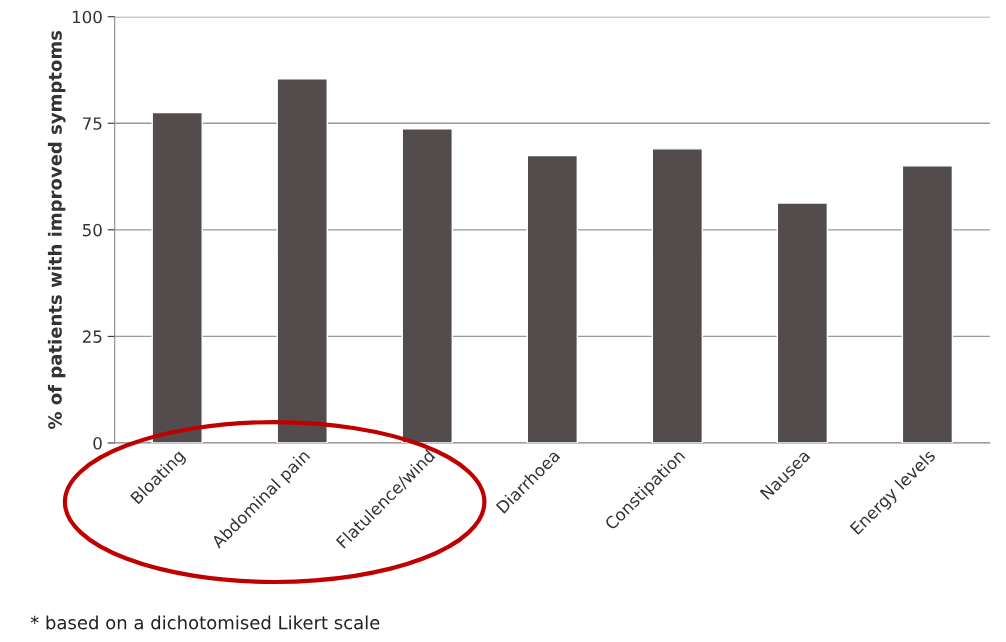 Image resolution: width=1006 pixels, height=642 pixels. What do you see at coordinates (56, 230) in the screenshot?
I see `y-axis-title: % of patients with improved symptoms` at bounding box center [56, 230].